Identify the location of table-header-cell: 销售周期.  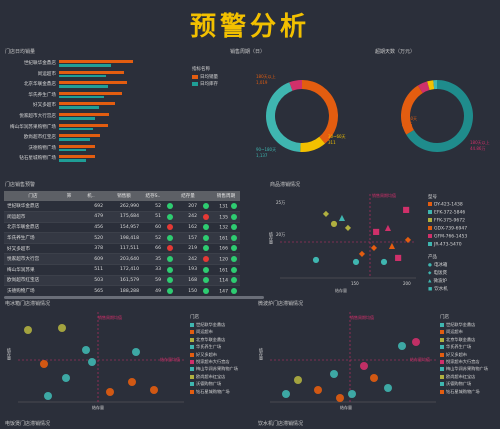
(226, 196).